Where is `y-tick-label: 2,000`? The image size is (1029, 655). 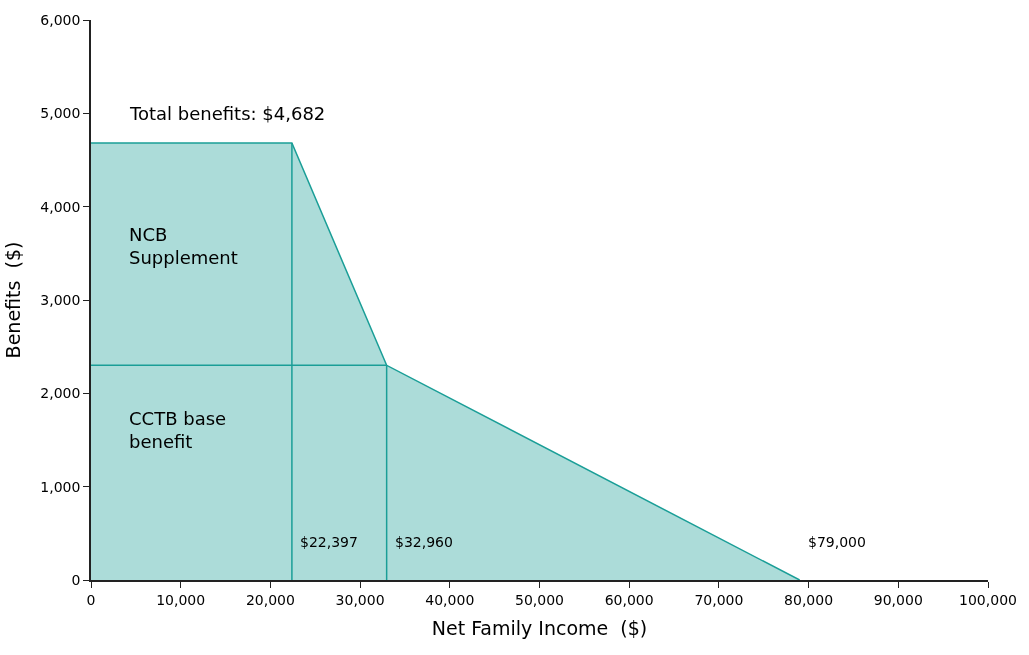
y-tick-label: 2,000 is located at coordinates (60, 393).